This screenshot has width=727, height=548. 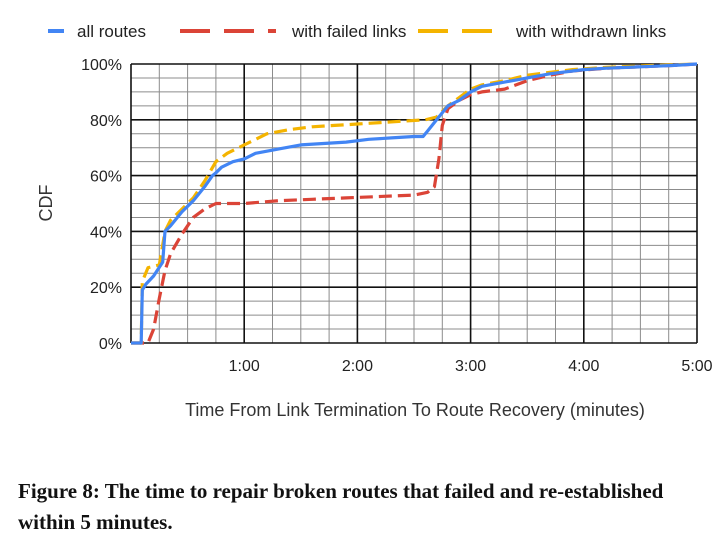 What do you see at coordinates (106, 288) in the screenshot?
I see `y-tick-label: 20%` at bounding box center [106, 288].